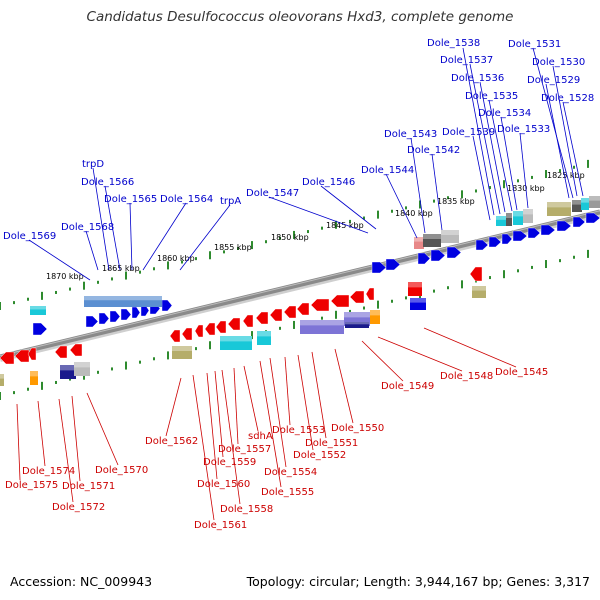  What do you see at coordinates (290, 237) in the screenshot?
I see `scale-label: 1850 kbp` at bounding box center [290, 237].